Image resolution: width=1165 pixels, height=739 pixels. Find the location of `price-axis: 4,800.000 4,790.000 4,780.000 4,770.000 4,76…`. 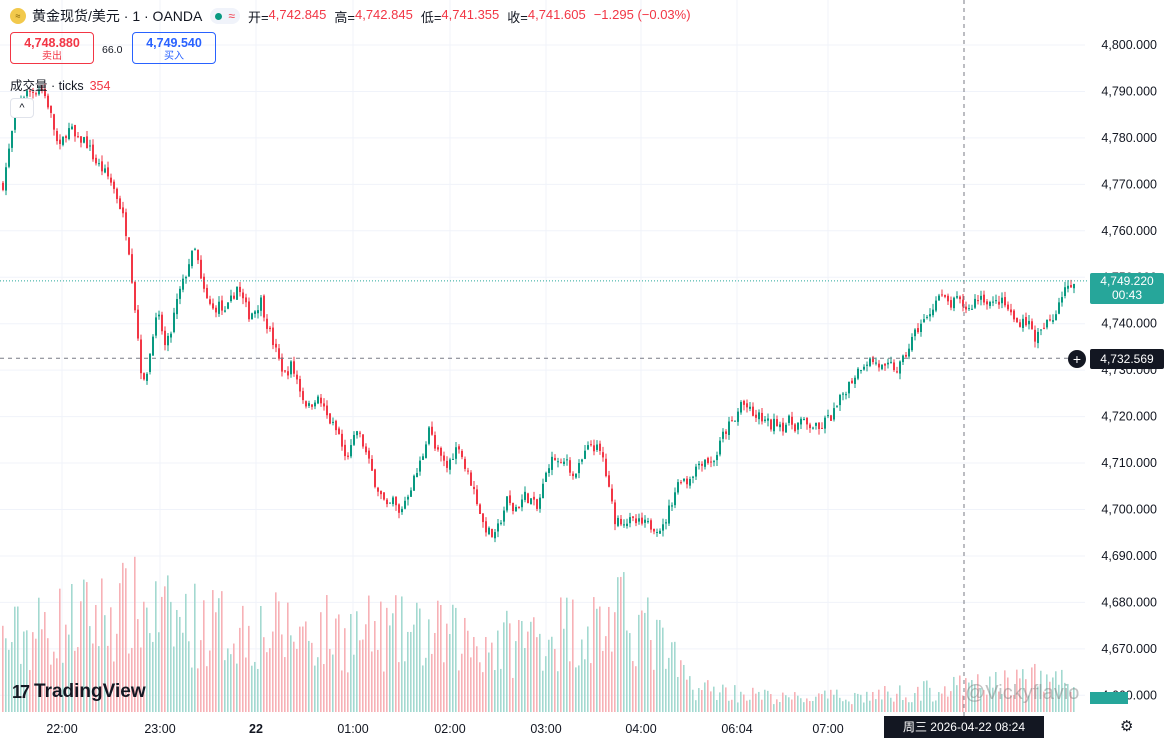

price-axis: 4,800.000 4,790.000 4,780.000 4,770.000 4,76… is located at coordinates (1129, 370).